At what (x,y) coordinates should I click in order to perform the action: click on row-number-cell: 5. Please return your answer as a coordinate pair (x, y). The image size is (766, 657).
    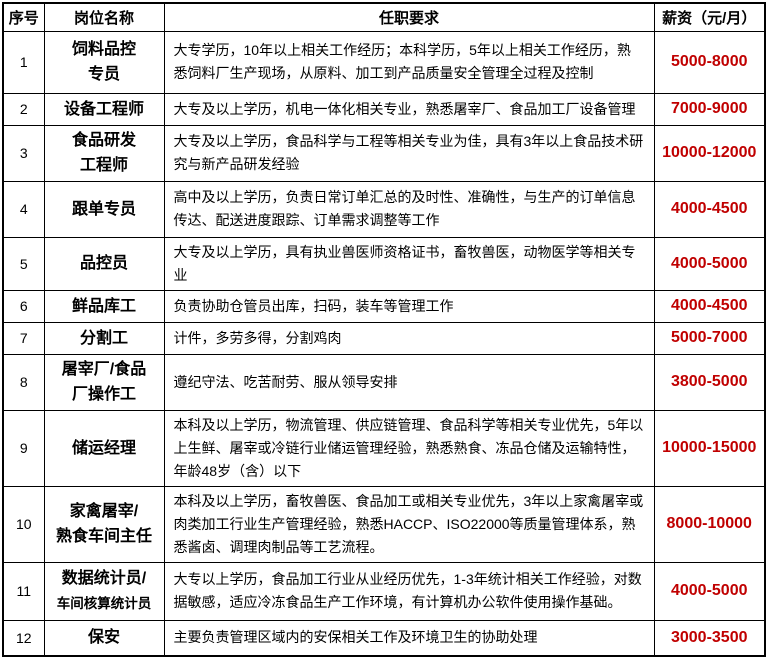
    Looking at the image, I should click on (23, 263).